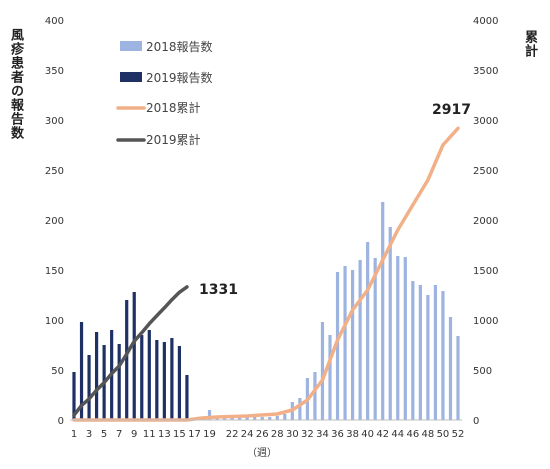  I want to click on x-tick-label: 36, so click(337, 434).